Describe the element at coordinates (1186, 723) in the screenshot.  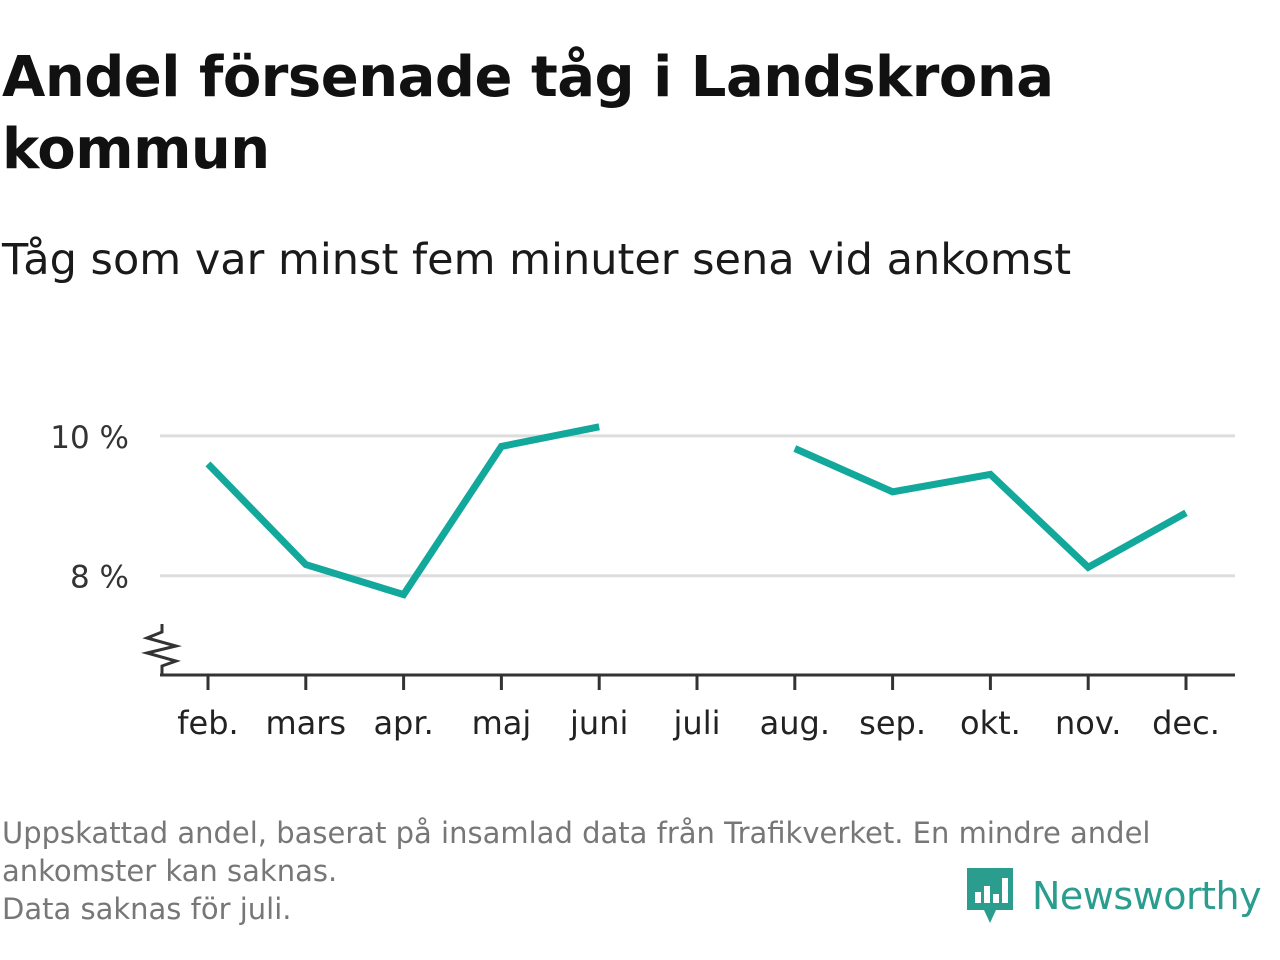
I see `x-tick-label: dec.` at that location.